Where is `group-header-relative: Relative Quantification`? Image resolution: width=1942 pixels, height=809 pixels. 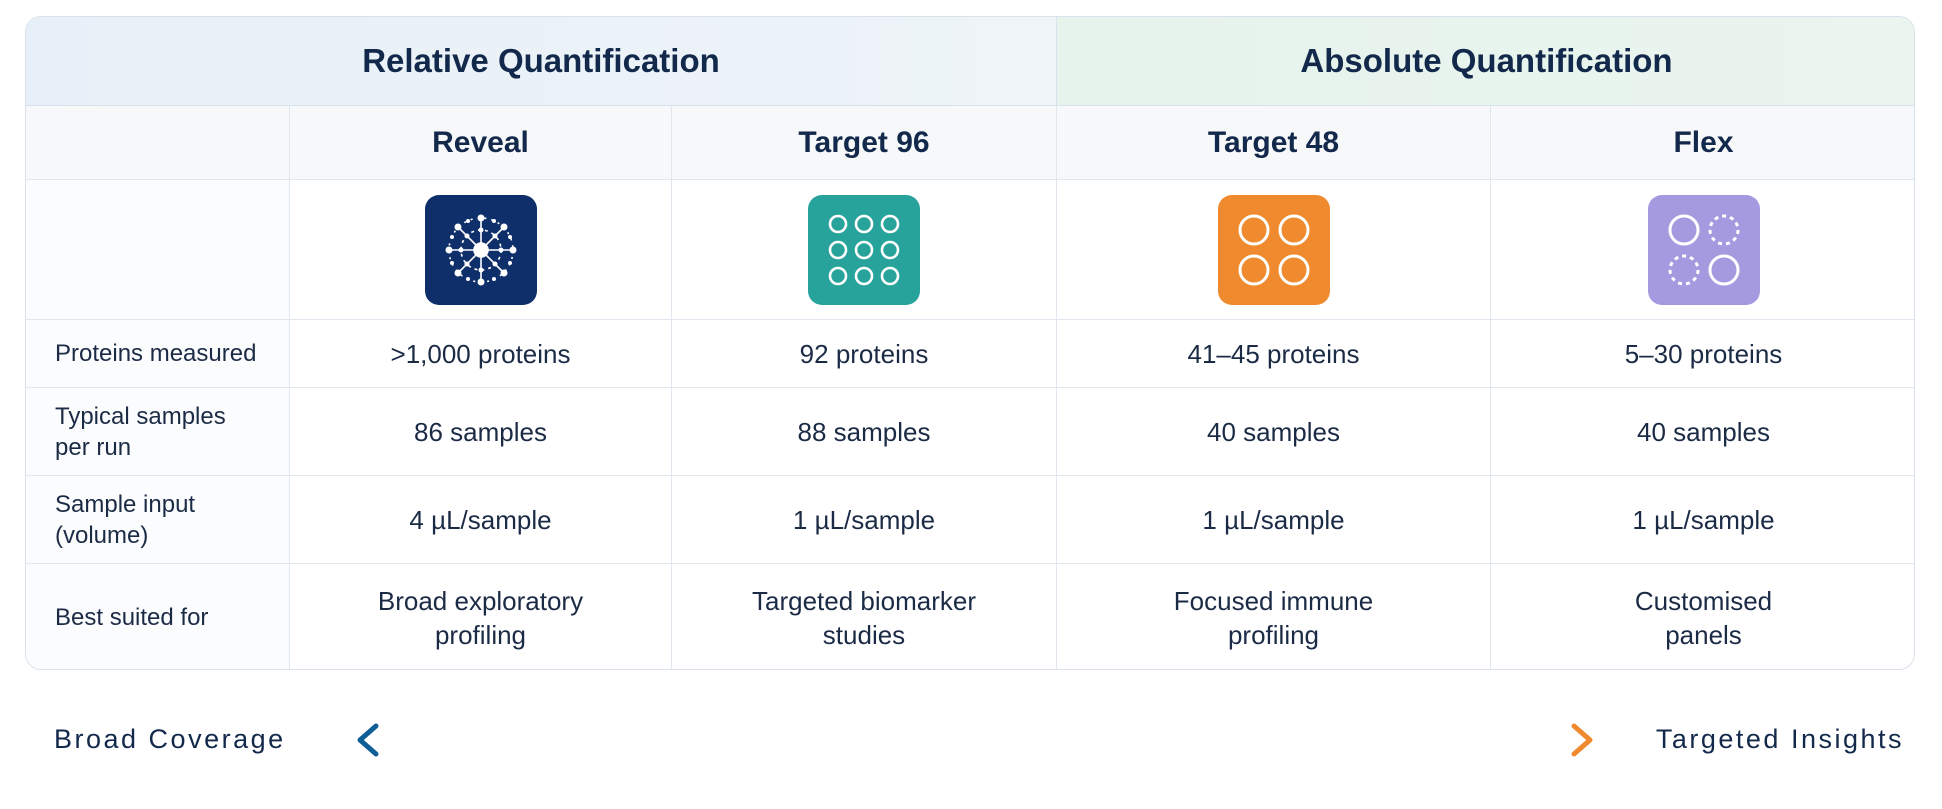 group-header-relative: Relative Quantification is located at coordinates (541, 61).